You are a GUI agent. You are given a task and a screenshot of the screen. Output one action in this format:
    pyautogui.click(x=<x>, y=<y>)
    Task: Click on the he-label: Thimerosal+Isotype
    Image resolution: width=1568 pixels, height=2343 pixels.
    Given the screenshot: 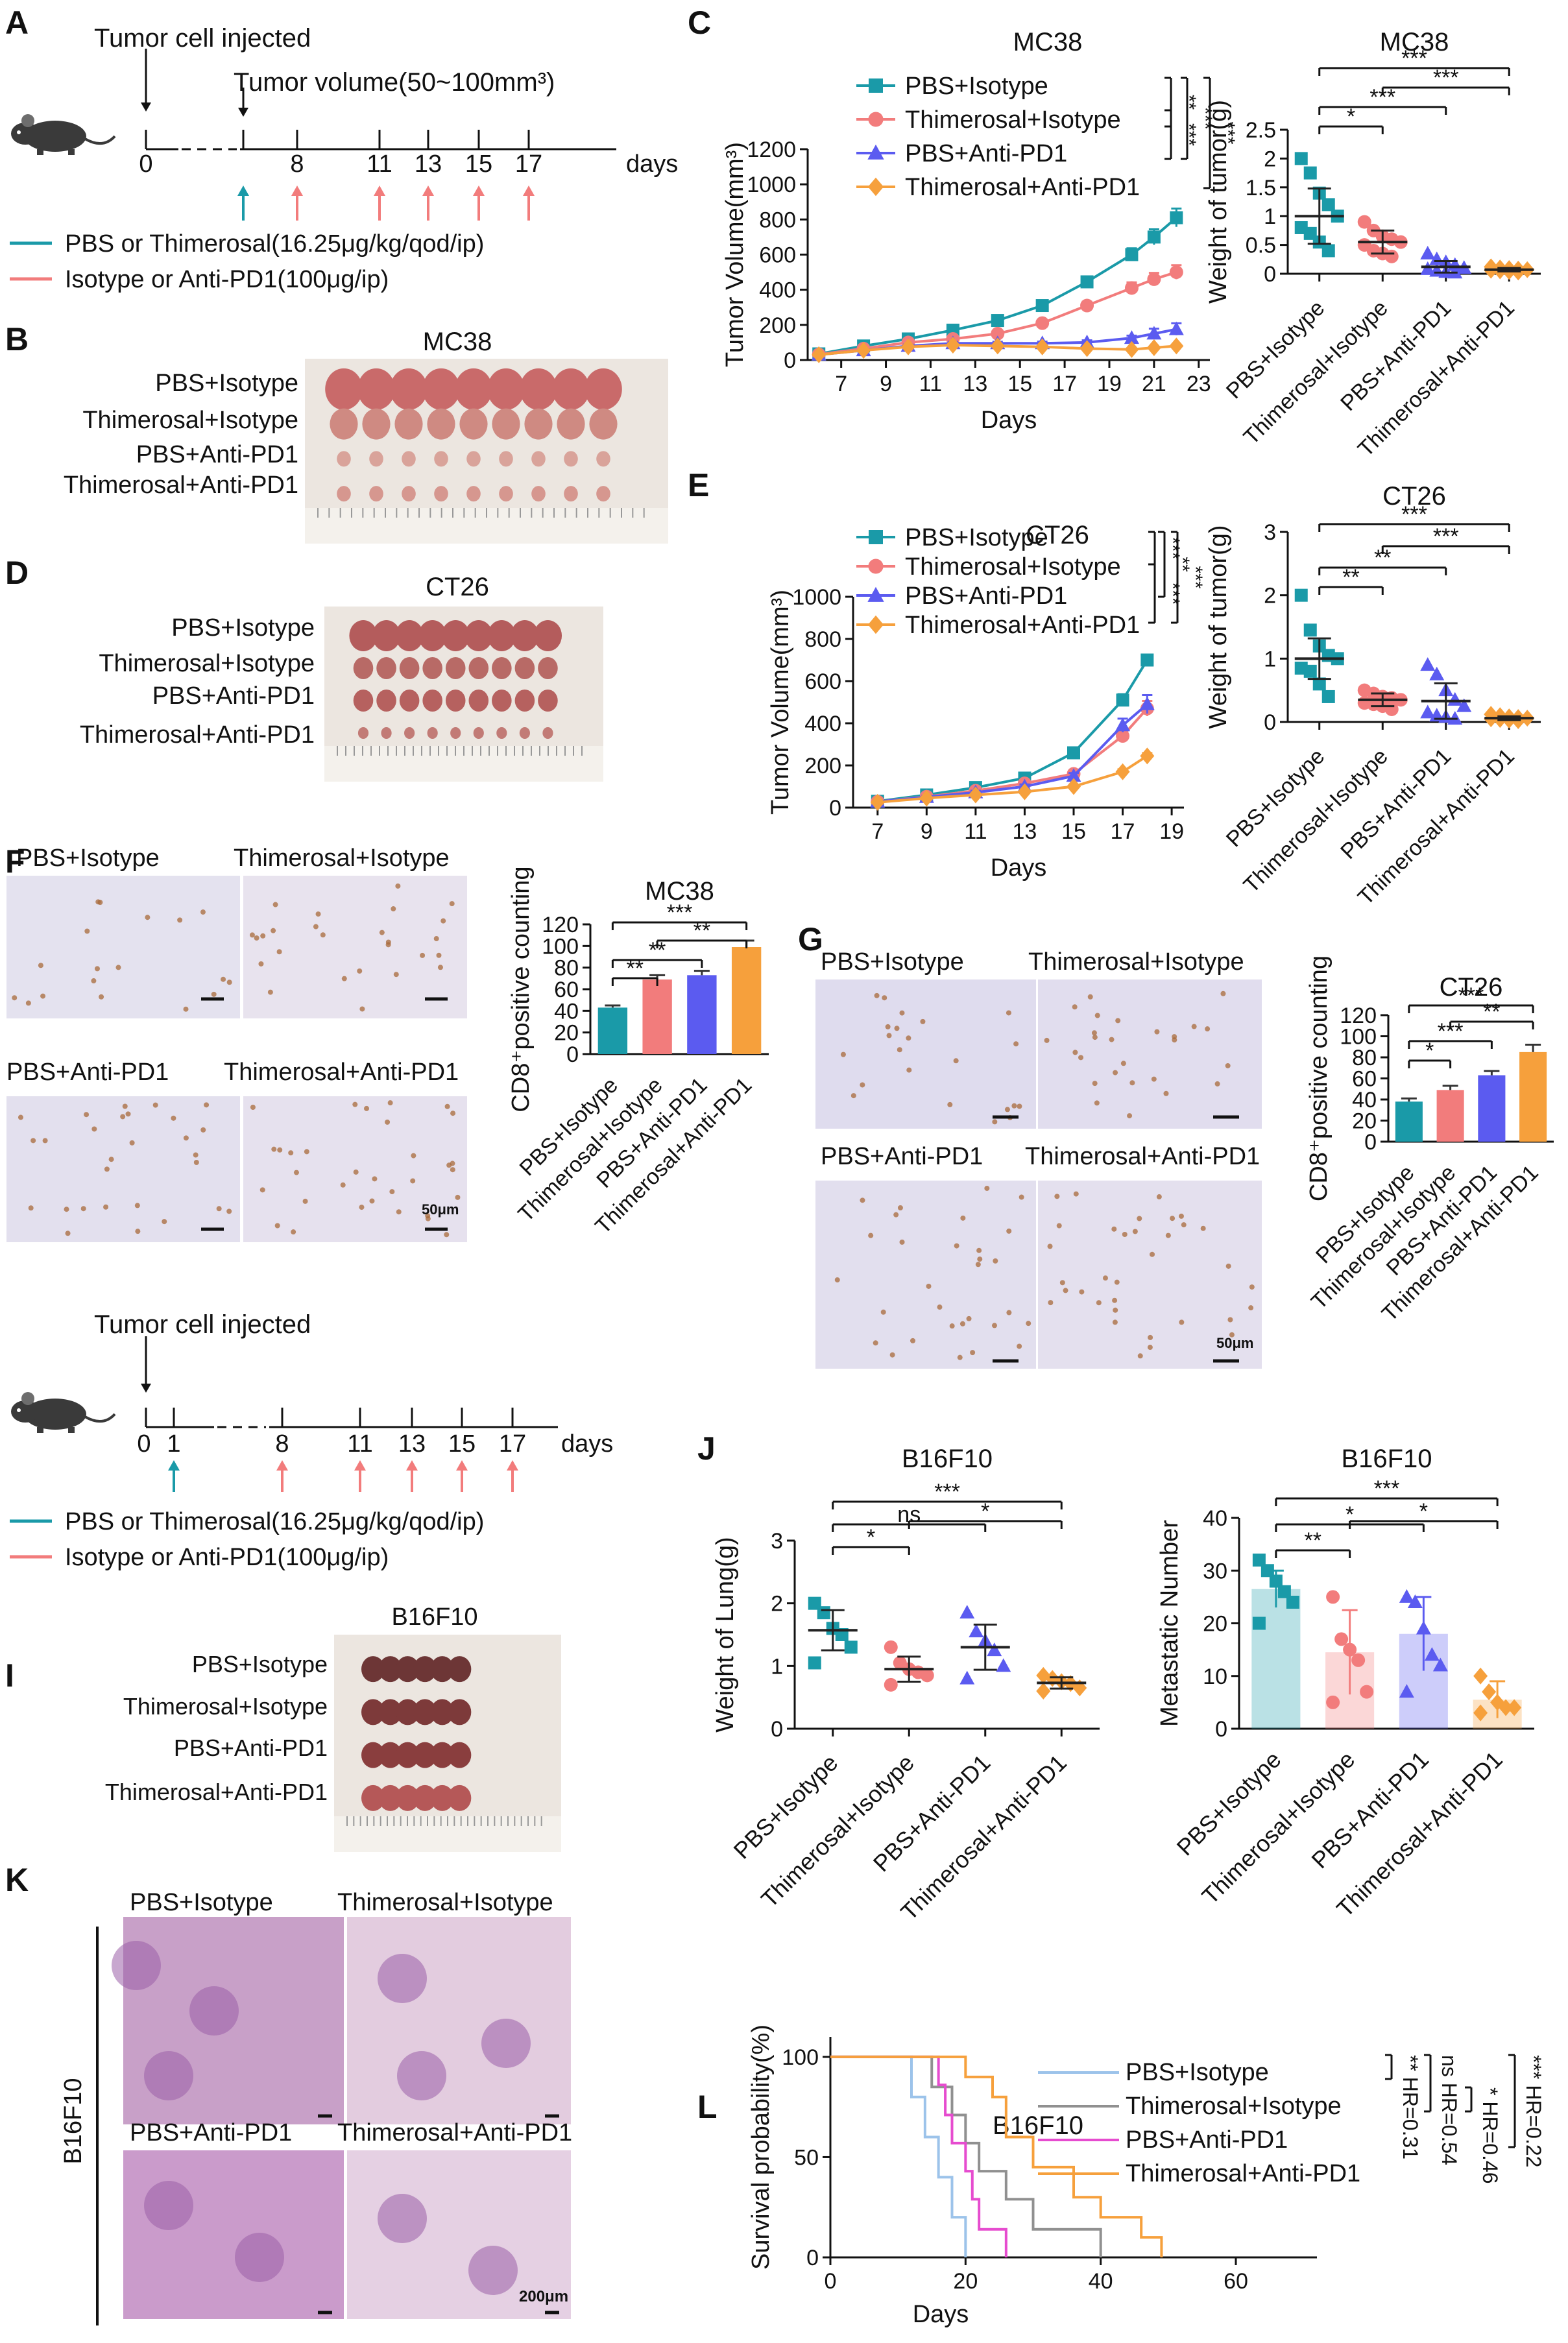 What is the action you would take?
    pyautogui.click(x=445, y=1902)
    